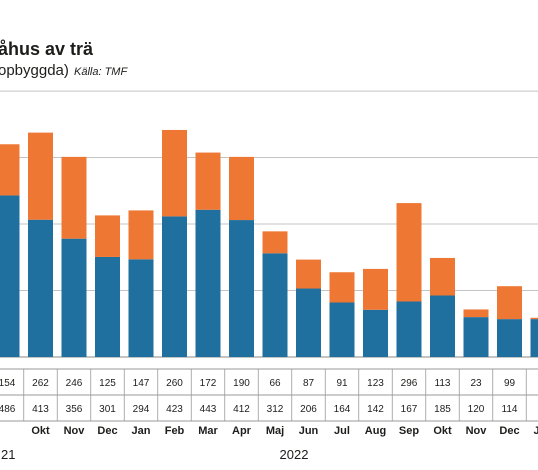 The width and height of the screenshot is (538, 470). What do you see at coordinates (275, 409) in the screenshot?
I see `table-cell-bottom: 312` at bounding box center [275, 409].